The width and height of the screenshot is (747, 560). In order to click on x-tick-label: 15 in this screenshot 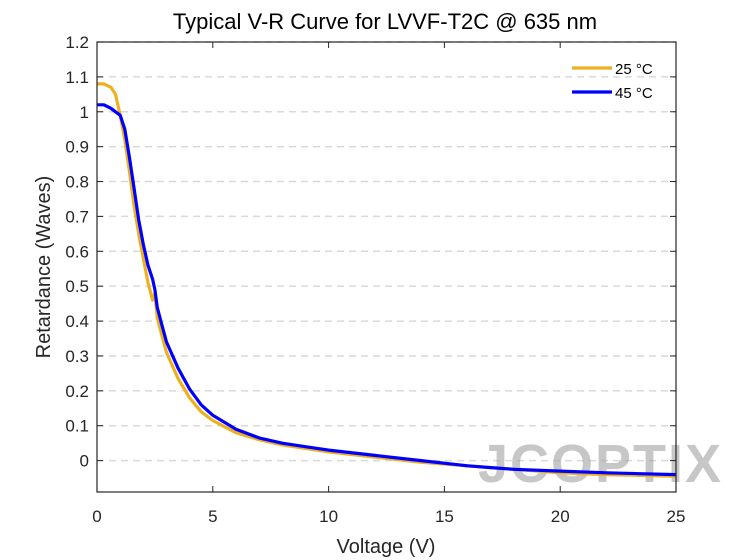, I will do `click(444, 516)`.